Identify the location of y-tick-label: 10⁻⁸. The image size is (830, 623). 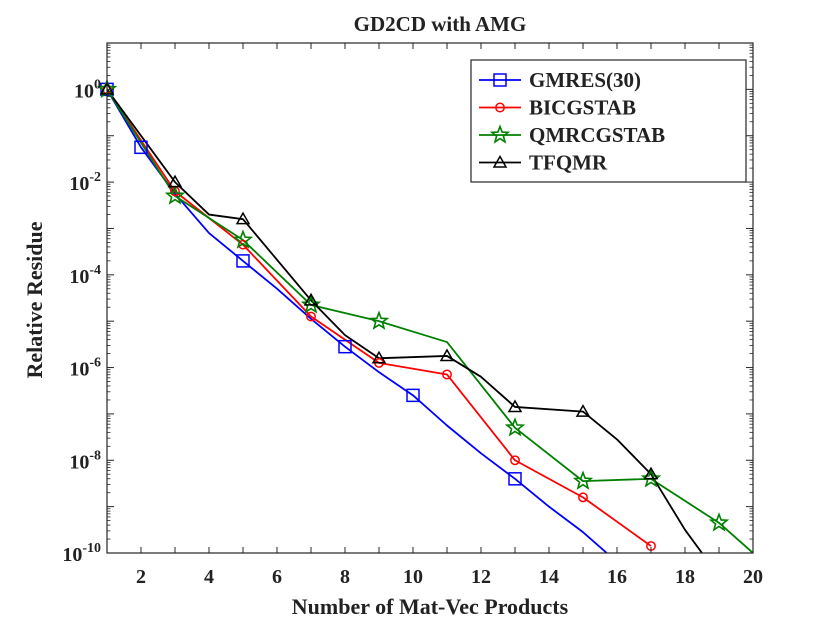
(85, 460).